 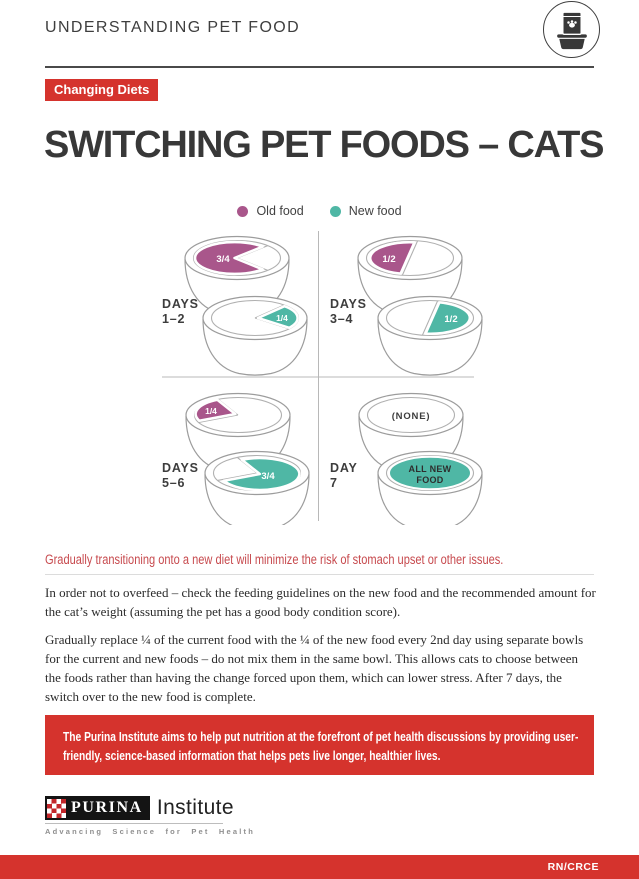 What do you see at coordinates (150, 831) in the screenshot?
I see `logo-tagline: Advancing Science for Pet Health` at bounding box center [150, 831].